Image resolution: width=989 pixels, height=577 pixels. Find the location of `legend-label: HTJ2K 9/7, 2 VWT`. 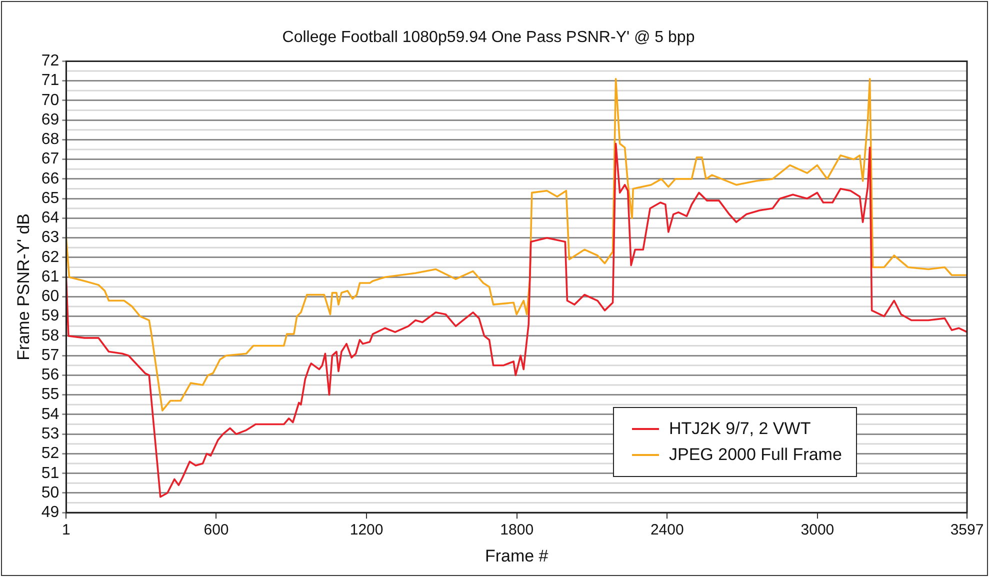

legend-label: HTJ2K 9/7, 2 VWT is located at coordinates (740, 429).